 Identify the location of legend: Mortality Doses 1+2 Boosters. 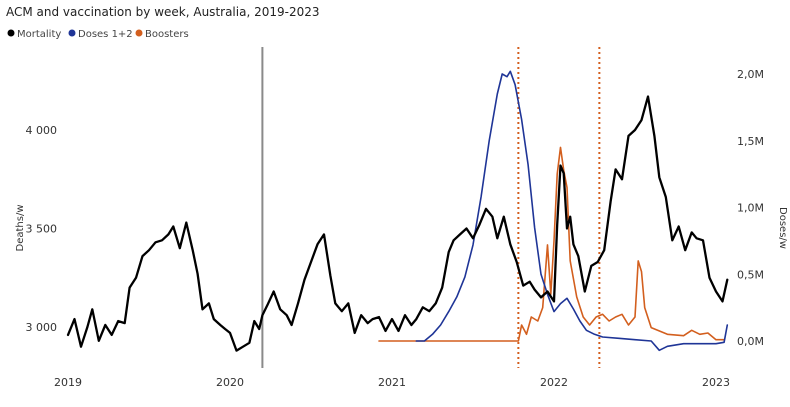
(98, 34).